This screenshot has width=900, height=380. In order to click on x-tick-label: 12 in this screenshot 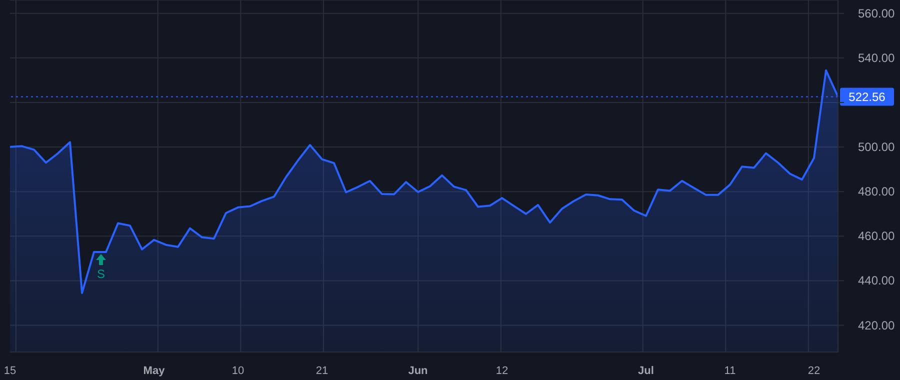, I will do `click(502, 371)`.